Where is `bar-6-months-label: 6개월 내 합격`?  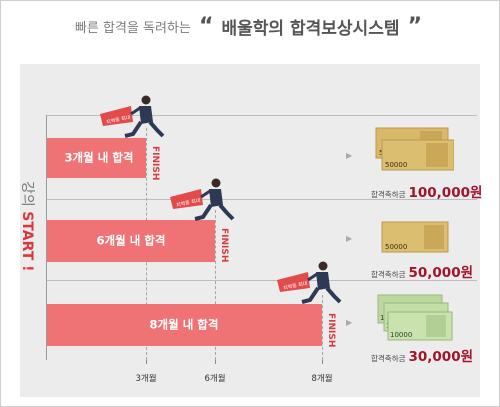
bar-6-months-label: 6개월 내 합격 is located at coordinates (131, 240).